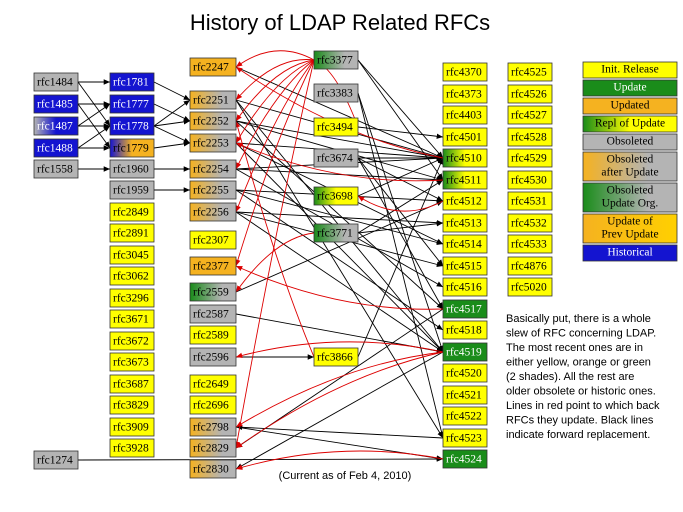  Describe the element at coordinates (529, 288) in the screenshot. I see `node-label: rfc5020` at that location.